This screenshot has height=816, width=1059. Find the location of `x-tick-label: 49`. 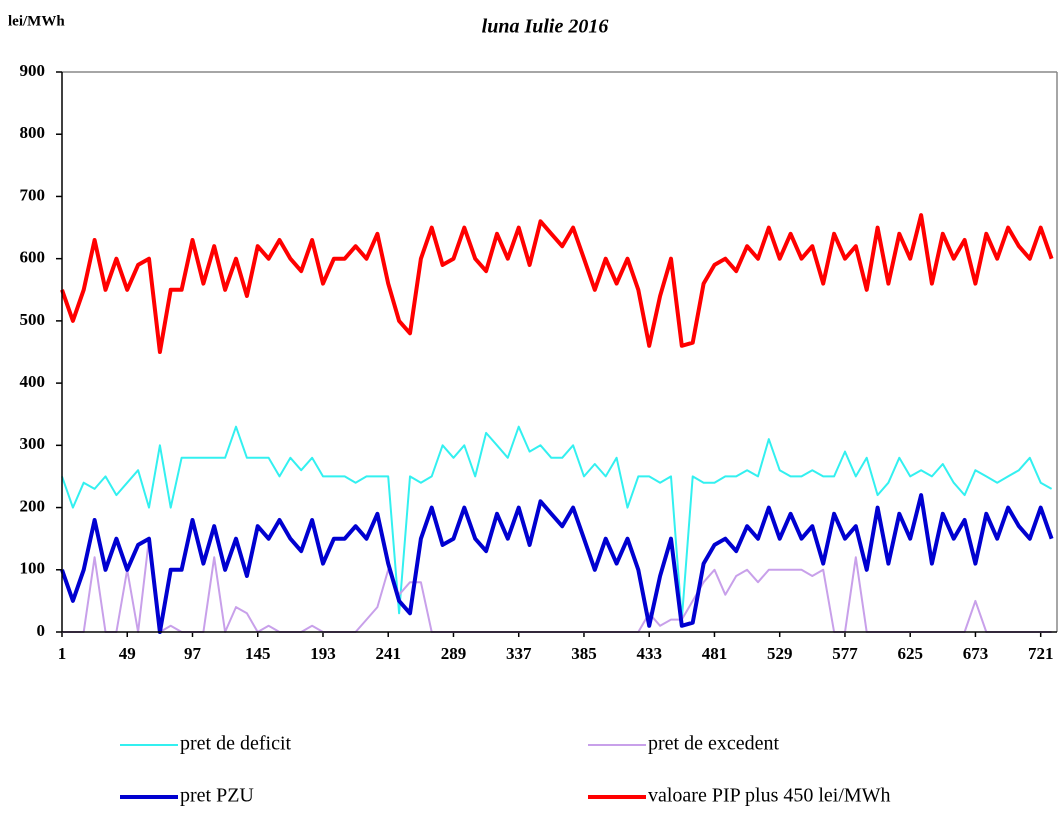

x-tick-label: 49 is located at coordinates (127, 653).